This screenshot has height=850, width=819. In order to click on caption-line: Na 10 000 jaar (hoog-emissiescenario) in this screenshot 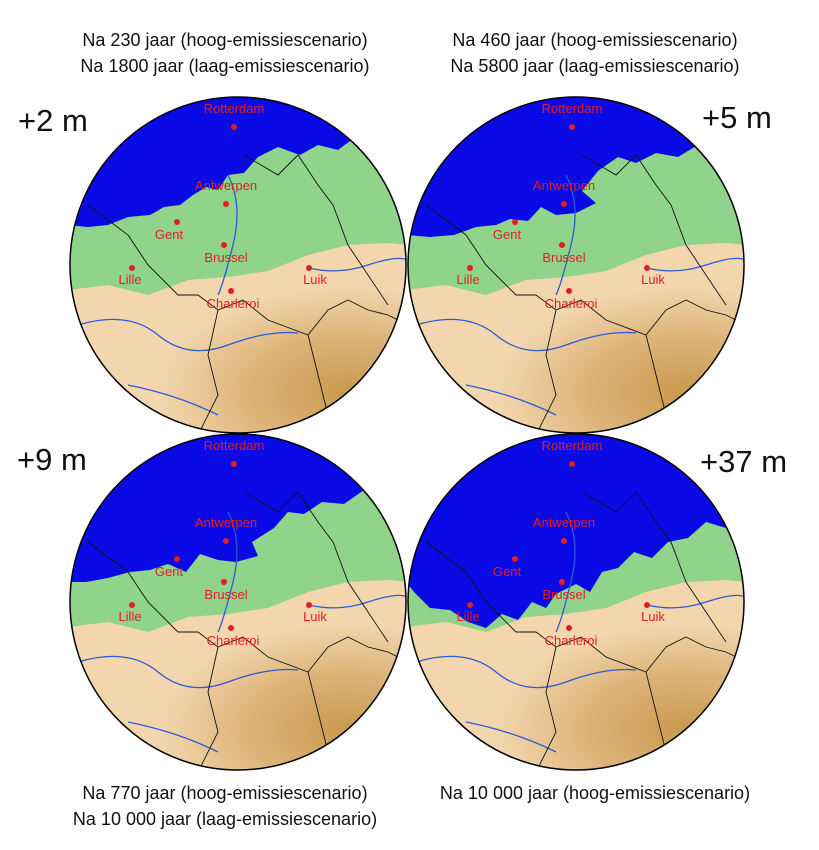, I will do `click(595, 793)`.